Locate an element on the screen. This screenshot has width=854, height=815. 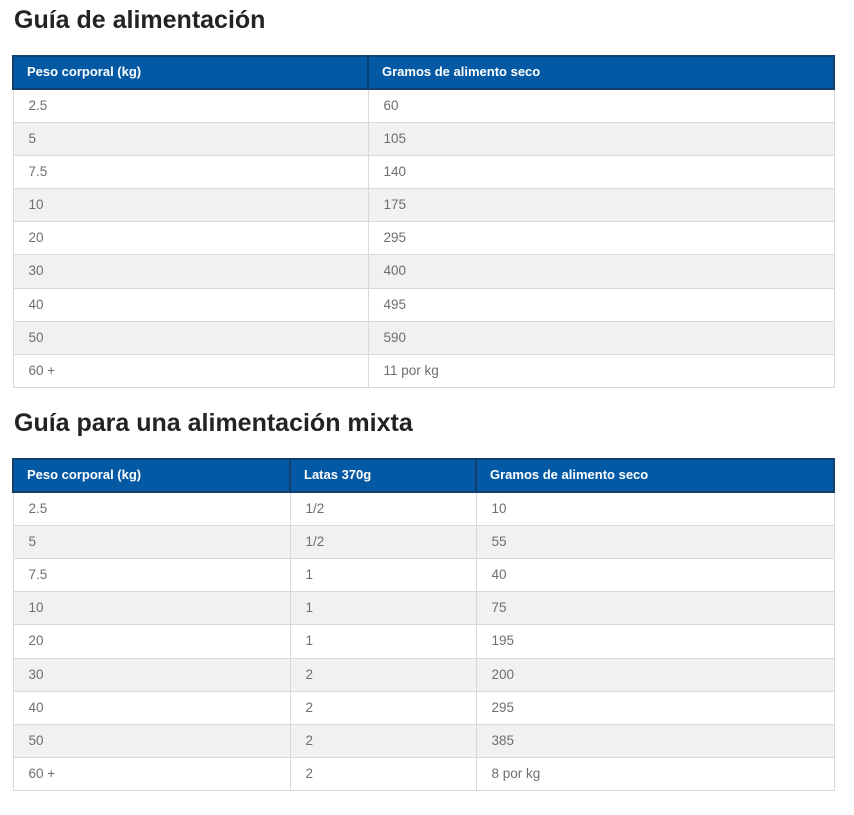
table-cell: 495 is located at coordinates (601, 304).